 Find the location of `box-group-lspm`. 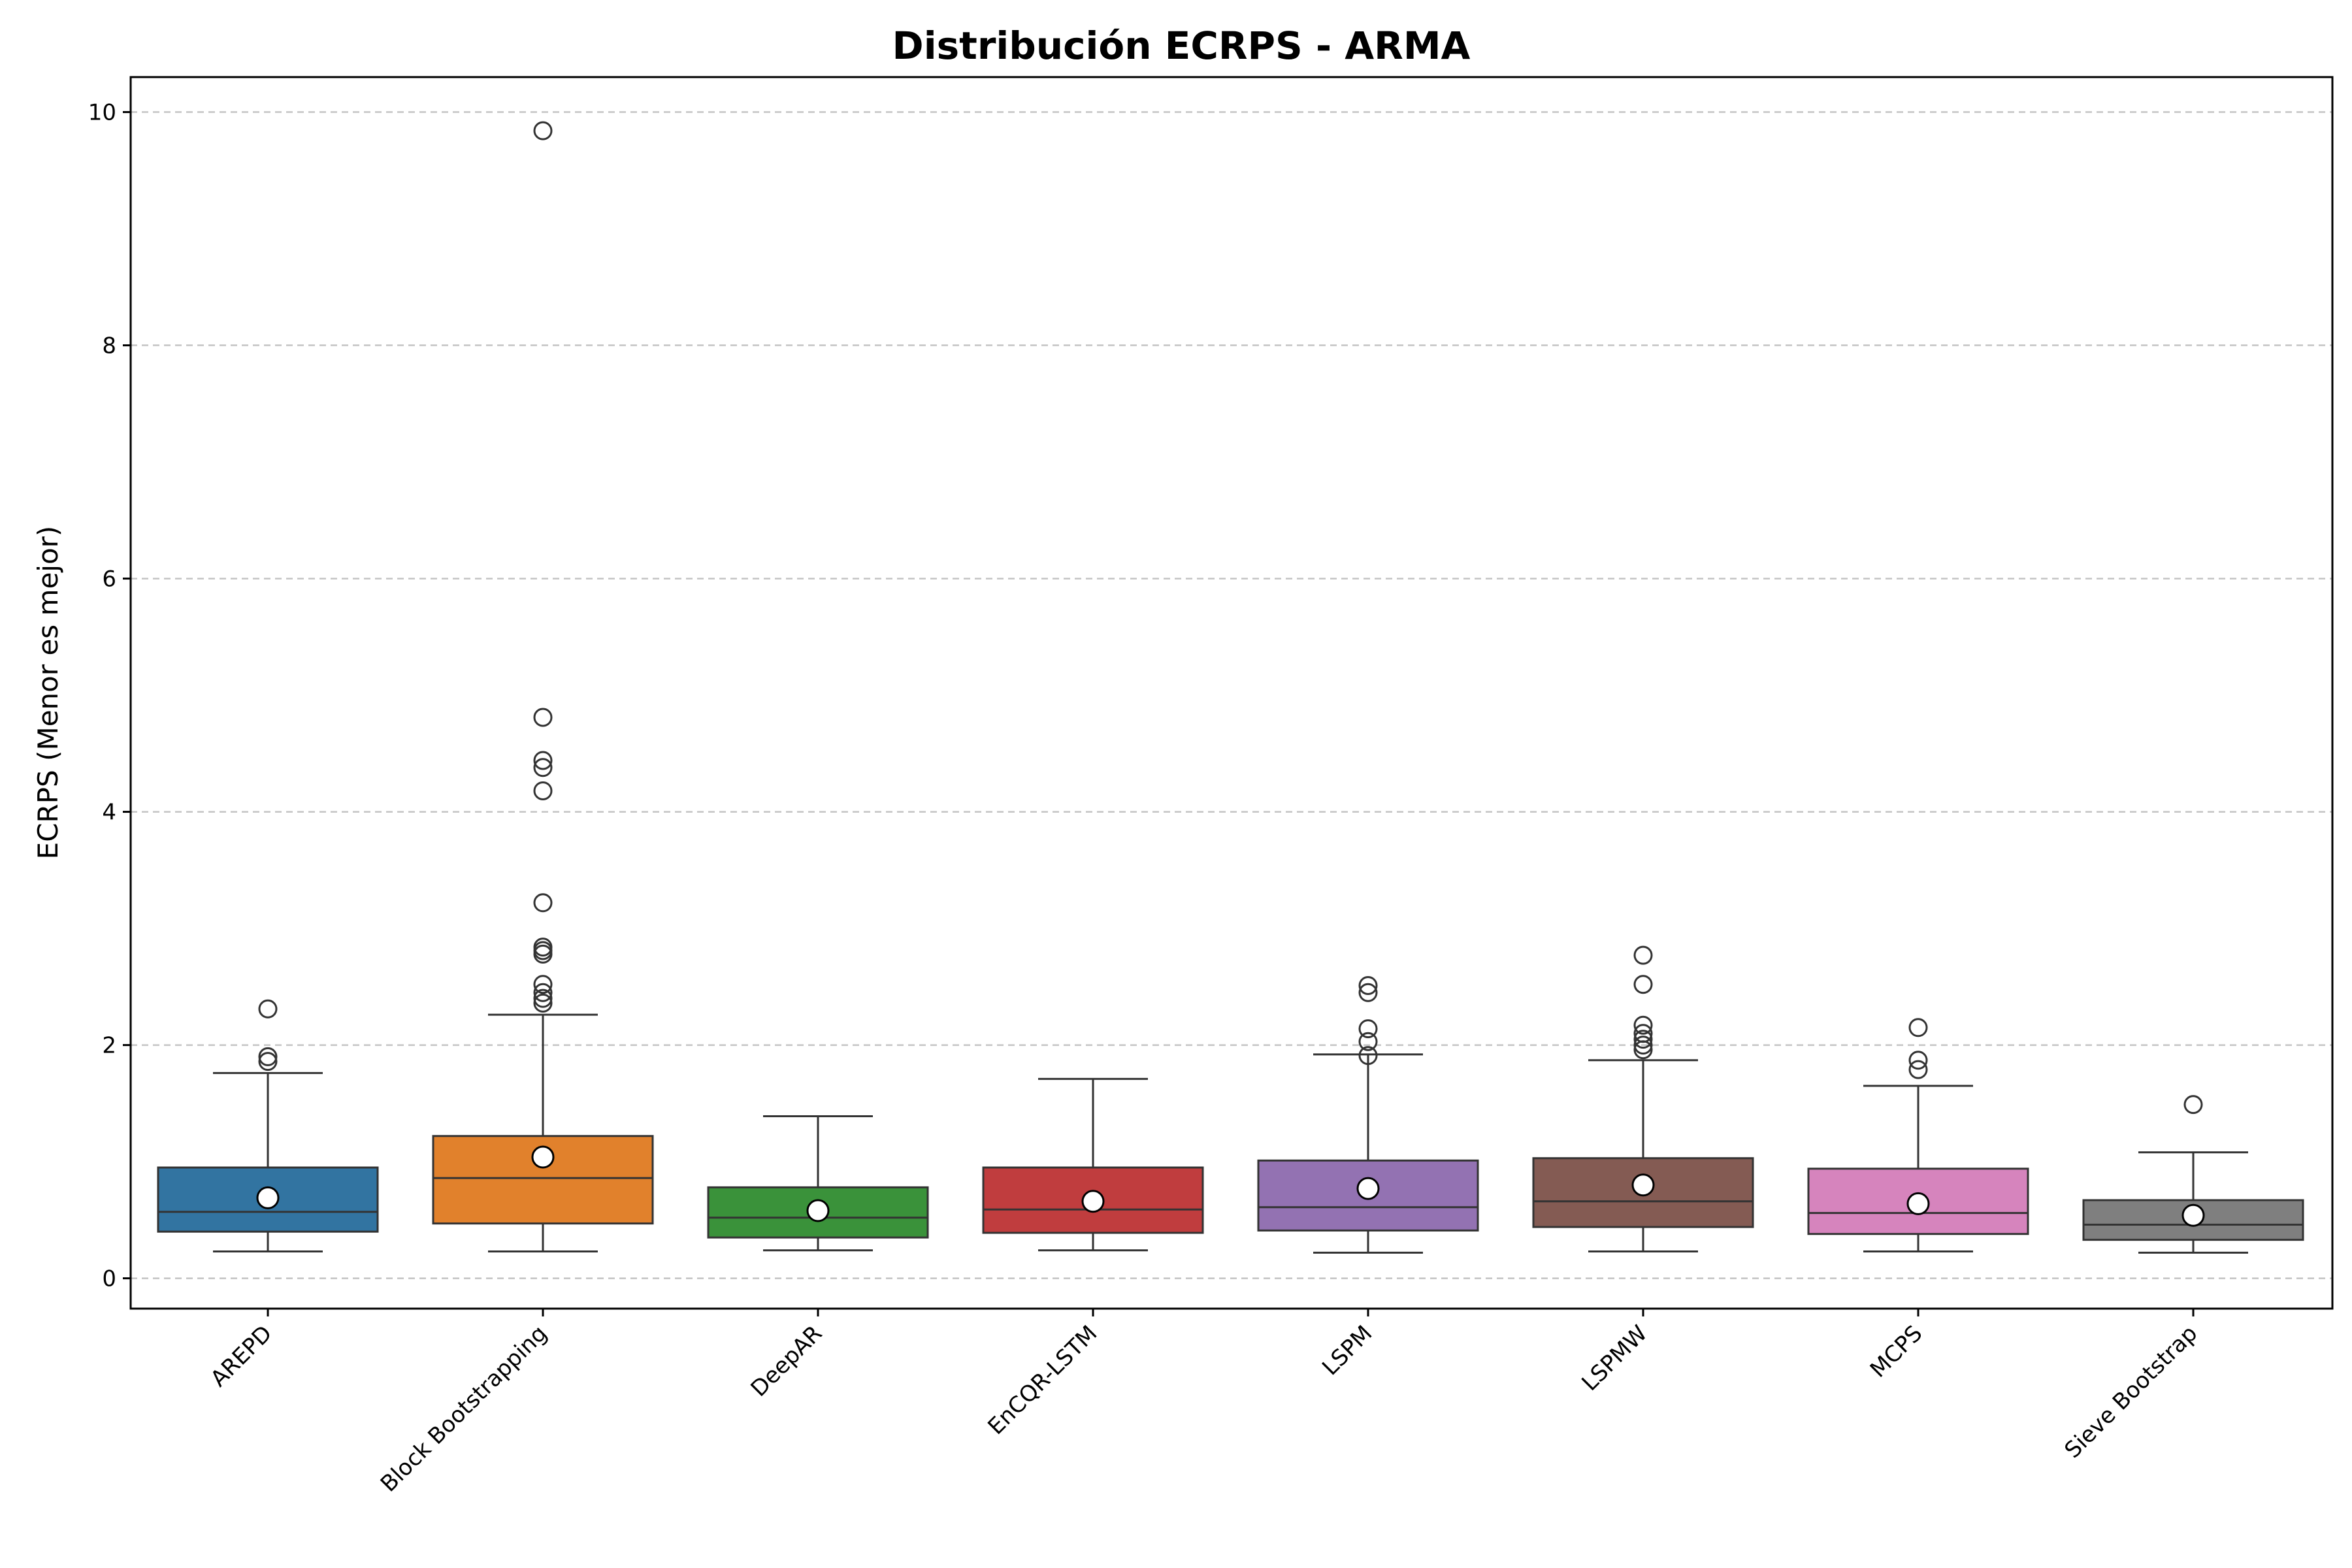

box-group-lspm is located at coordinates (1368, 1115).